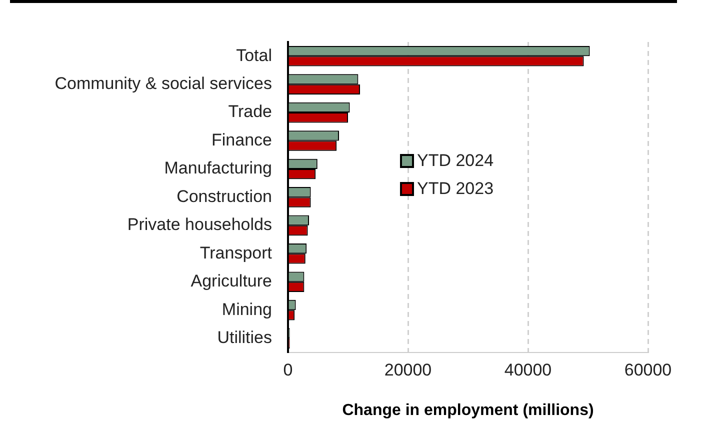 The height and width of the screenshot is (428, 705). Describe the element at coordinates (468, 410) in the screenshot. I see `x-axis-title: Change in employment (millions)` at that location.